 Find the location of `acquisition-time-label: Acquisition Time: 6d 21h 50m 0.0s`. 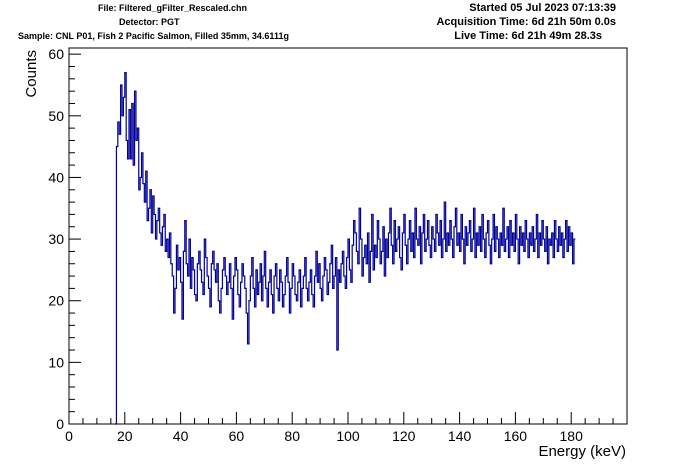

acquisition-time-label: Acquisition Time: 6d 21h 50m 0.0s is located at coordinates (526, 22).